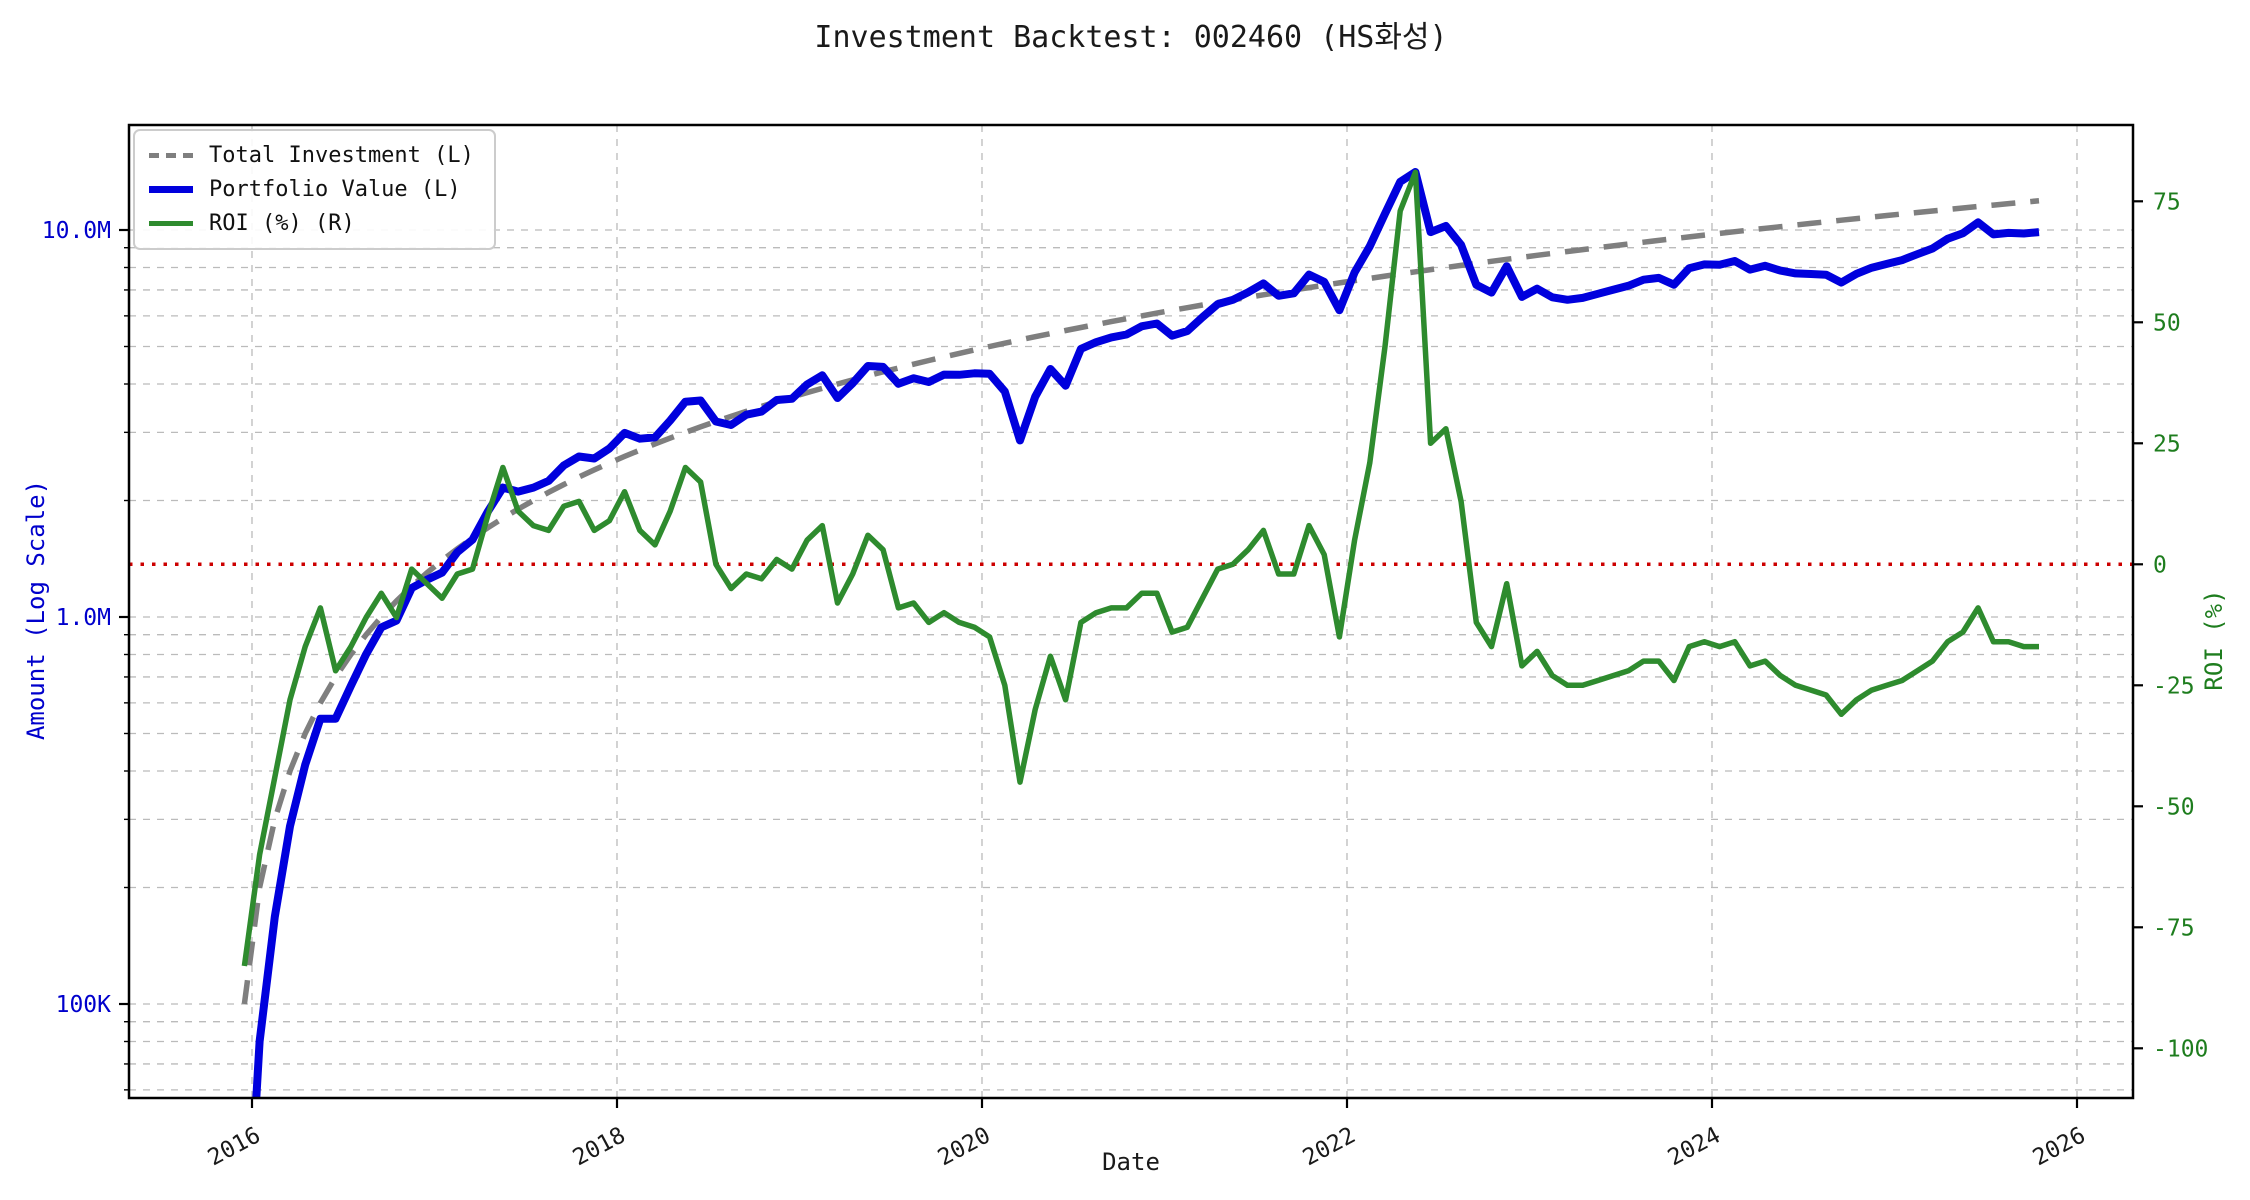 This screenshot has height=1200, width=2250. What do you see at coordinates (1131, 1162) in the screenshot?
I see `x-axis-title: Date` at bounding box center [1131, 1162].